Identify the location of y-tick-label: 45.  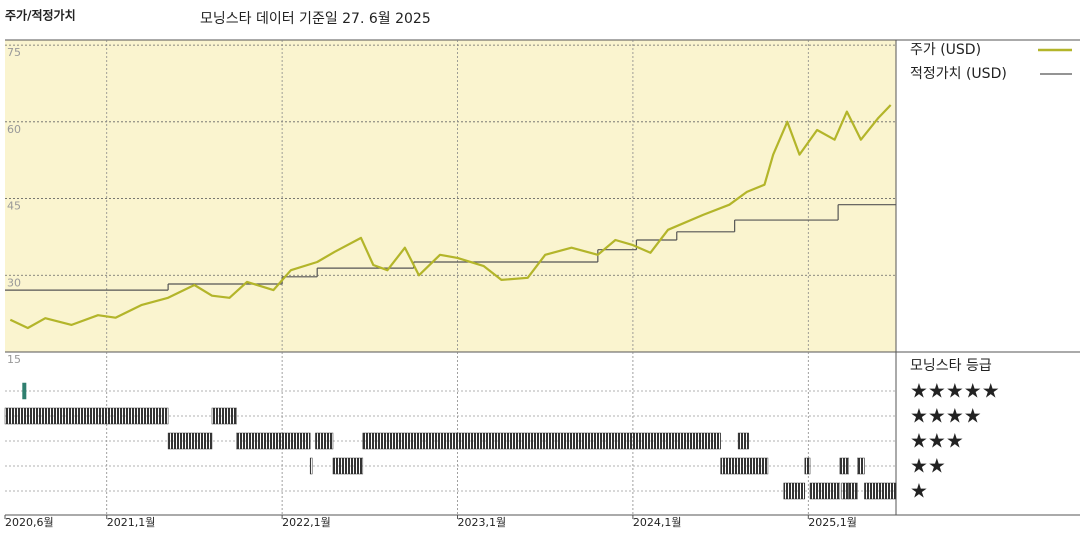
(14, 206).